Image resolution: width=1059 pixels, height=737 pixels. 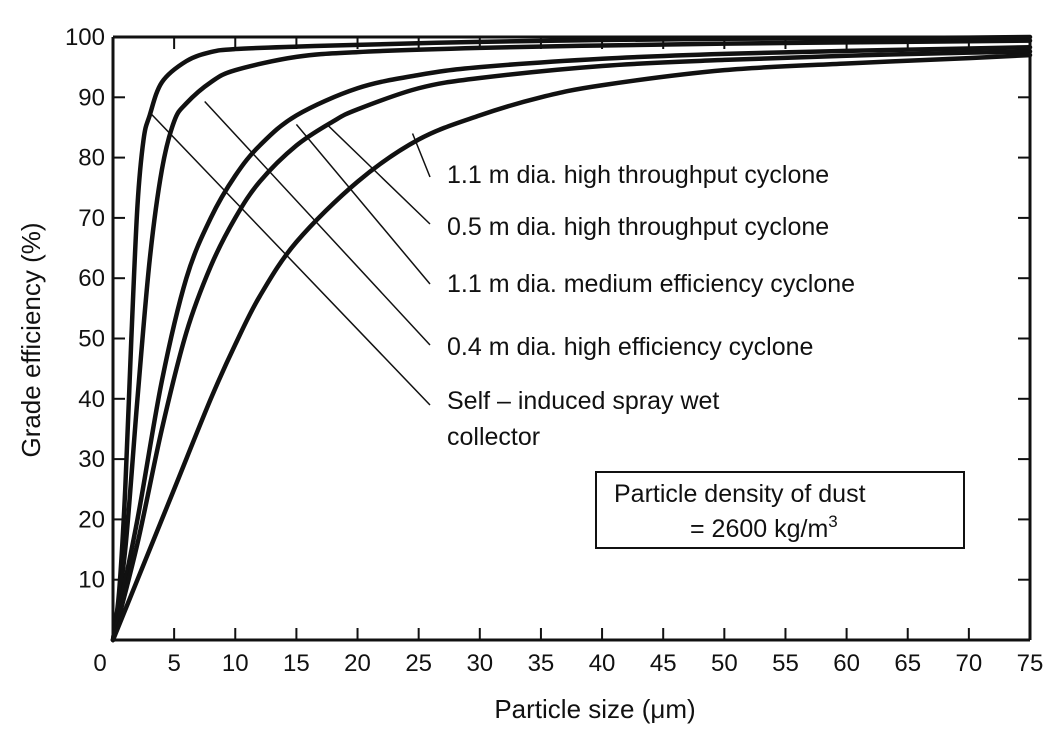 I want to click on label-leader-lines, so click(x=290, y=253).